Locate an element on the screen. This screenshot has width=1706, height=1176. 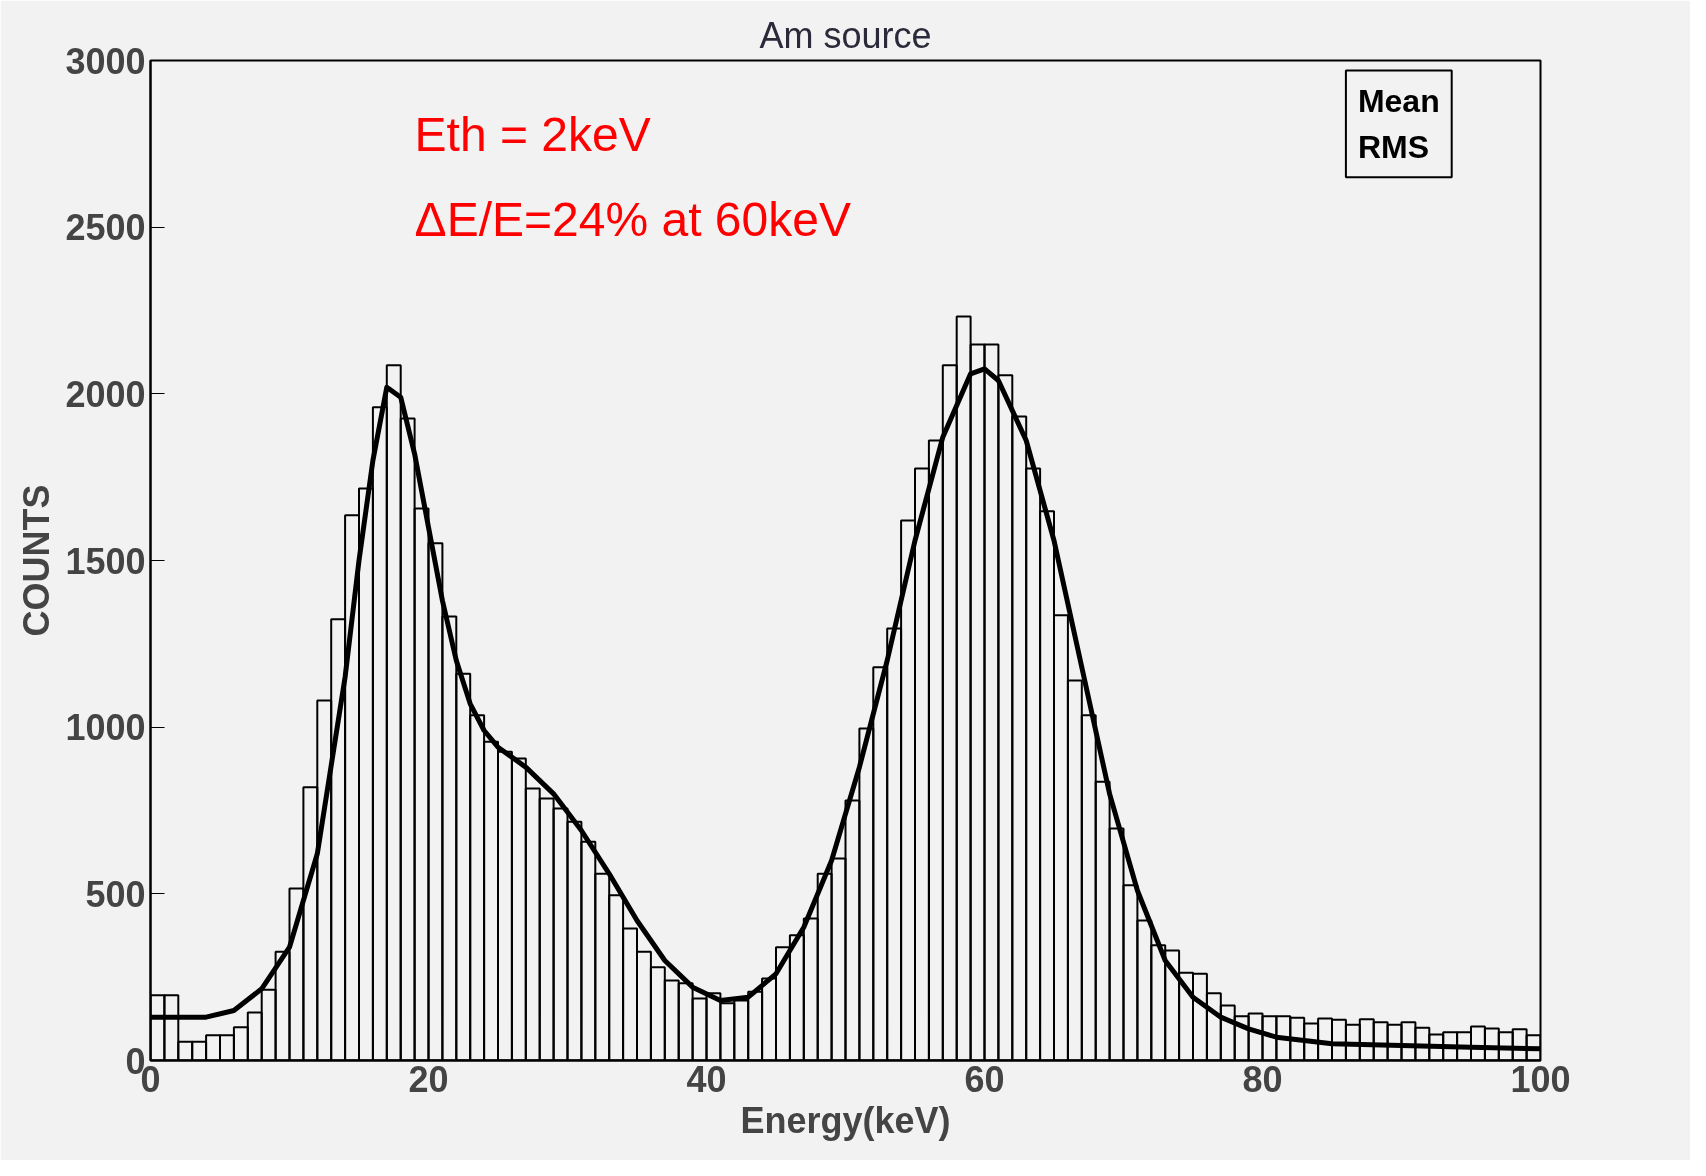
chart-title: Am source is located at coordinates (845, 35).